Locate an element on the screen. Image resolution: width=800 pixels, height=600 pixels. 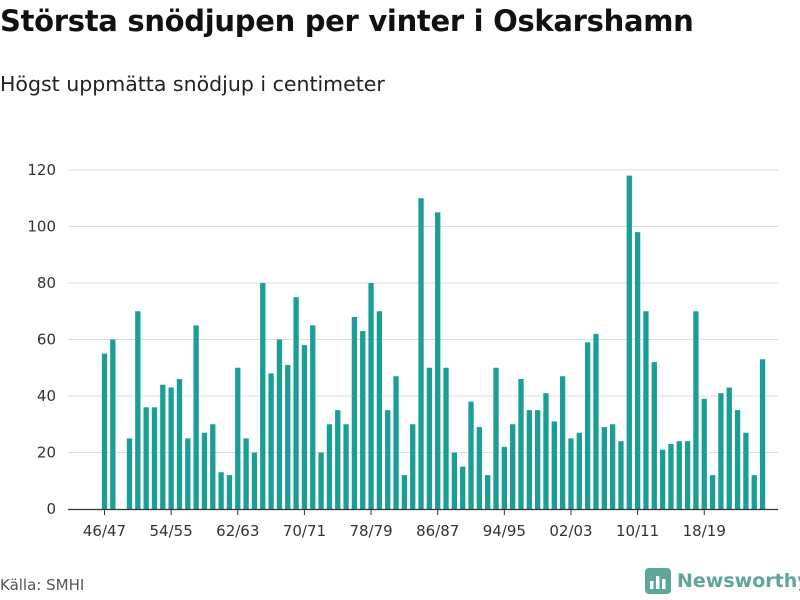
bar: 17/18: 70 is located at coordinates (696, 410).